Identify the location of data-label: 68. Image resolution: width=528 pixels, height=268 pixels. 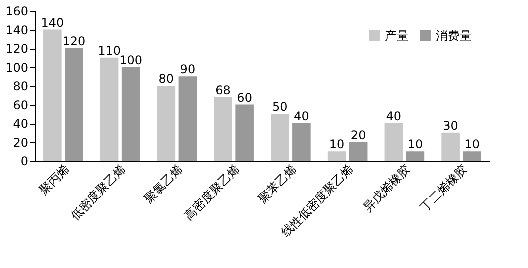
(223, 90).